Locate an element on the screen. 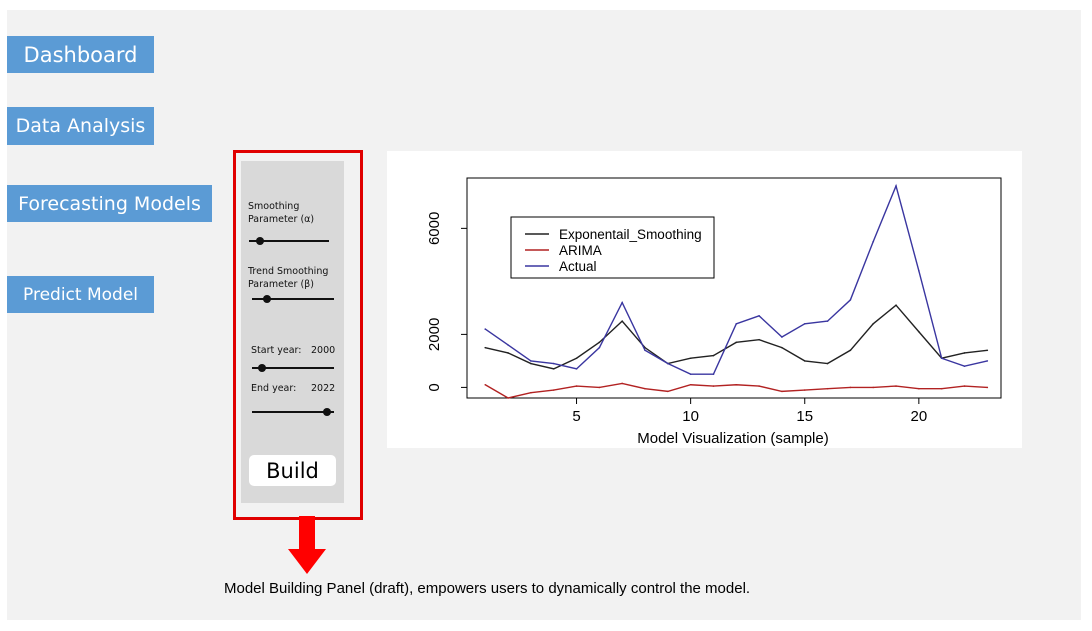 Image resolution: width=1092 pixels, height=631 pixels. x-tick-label: 15 is located at coordinates (804, 416).